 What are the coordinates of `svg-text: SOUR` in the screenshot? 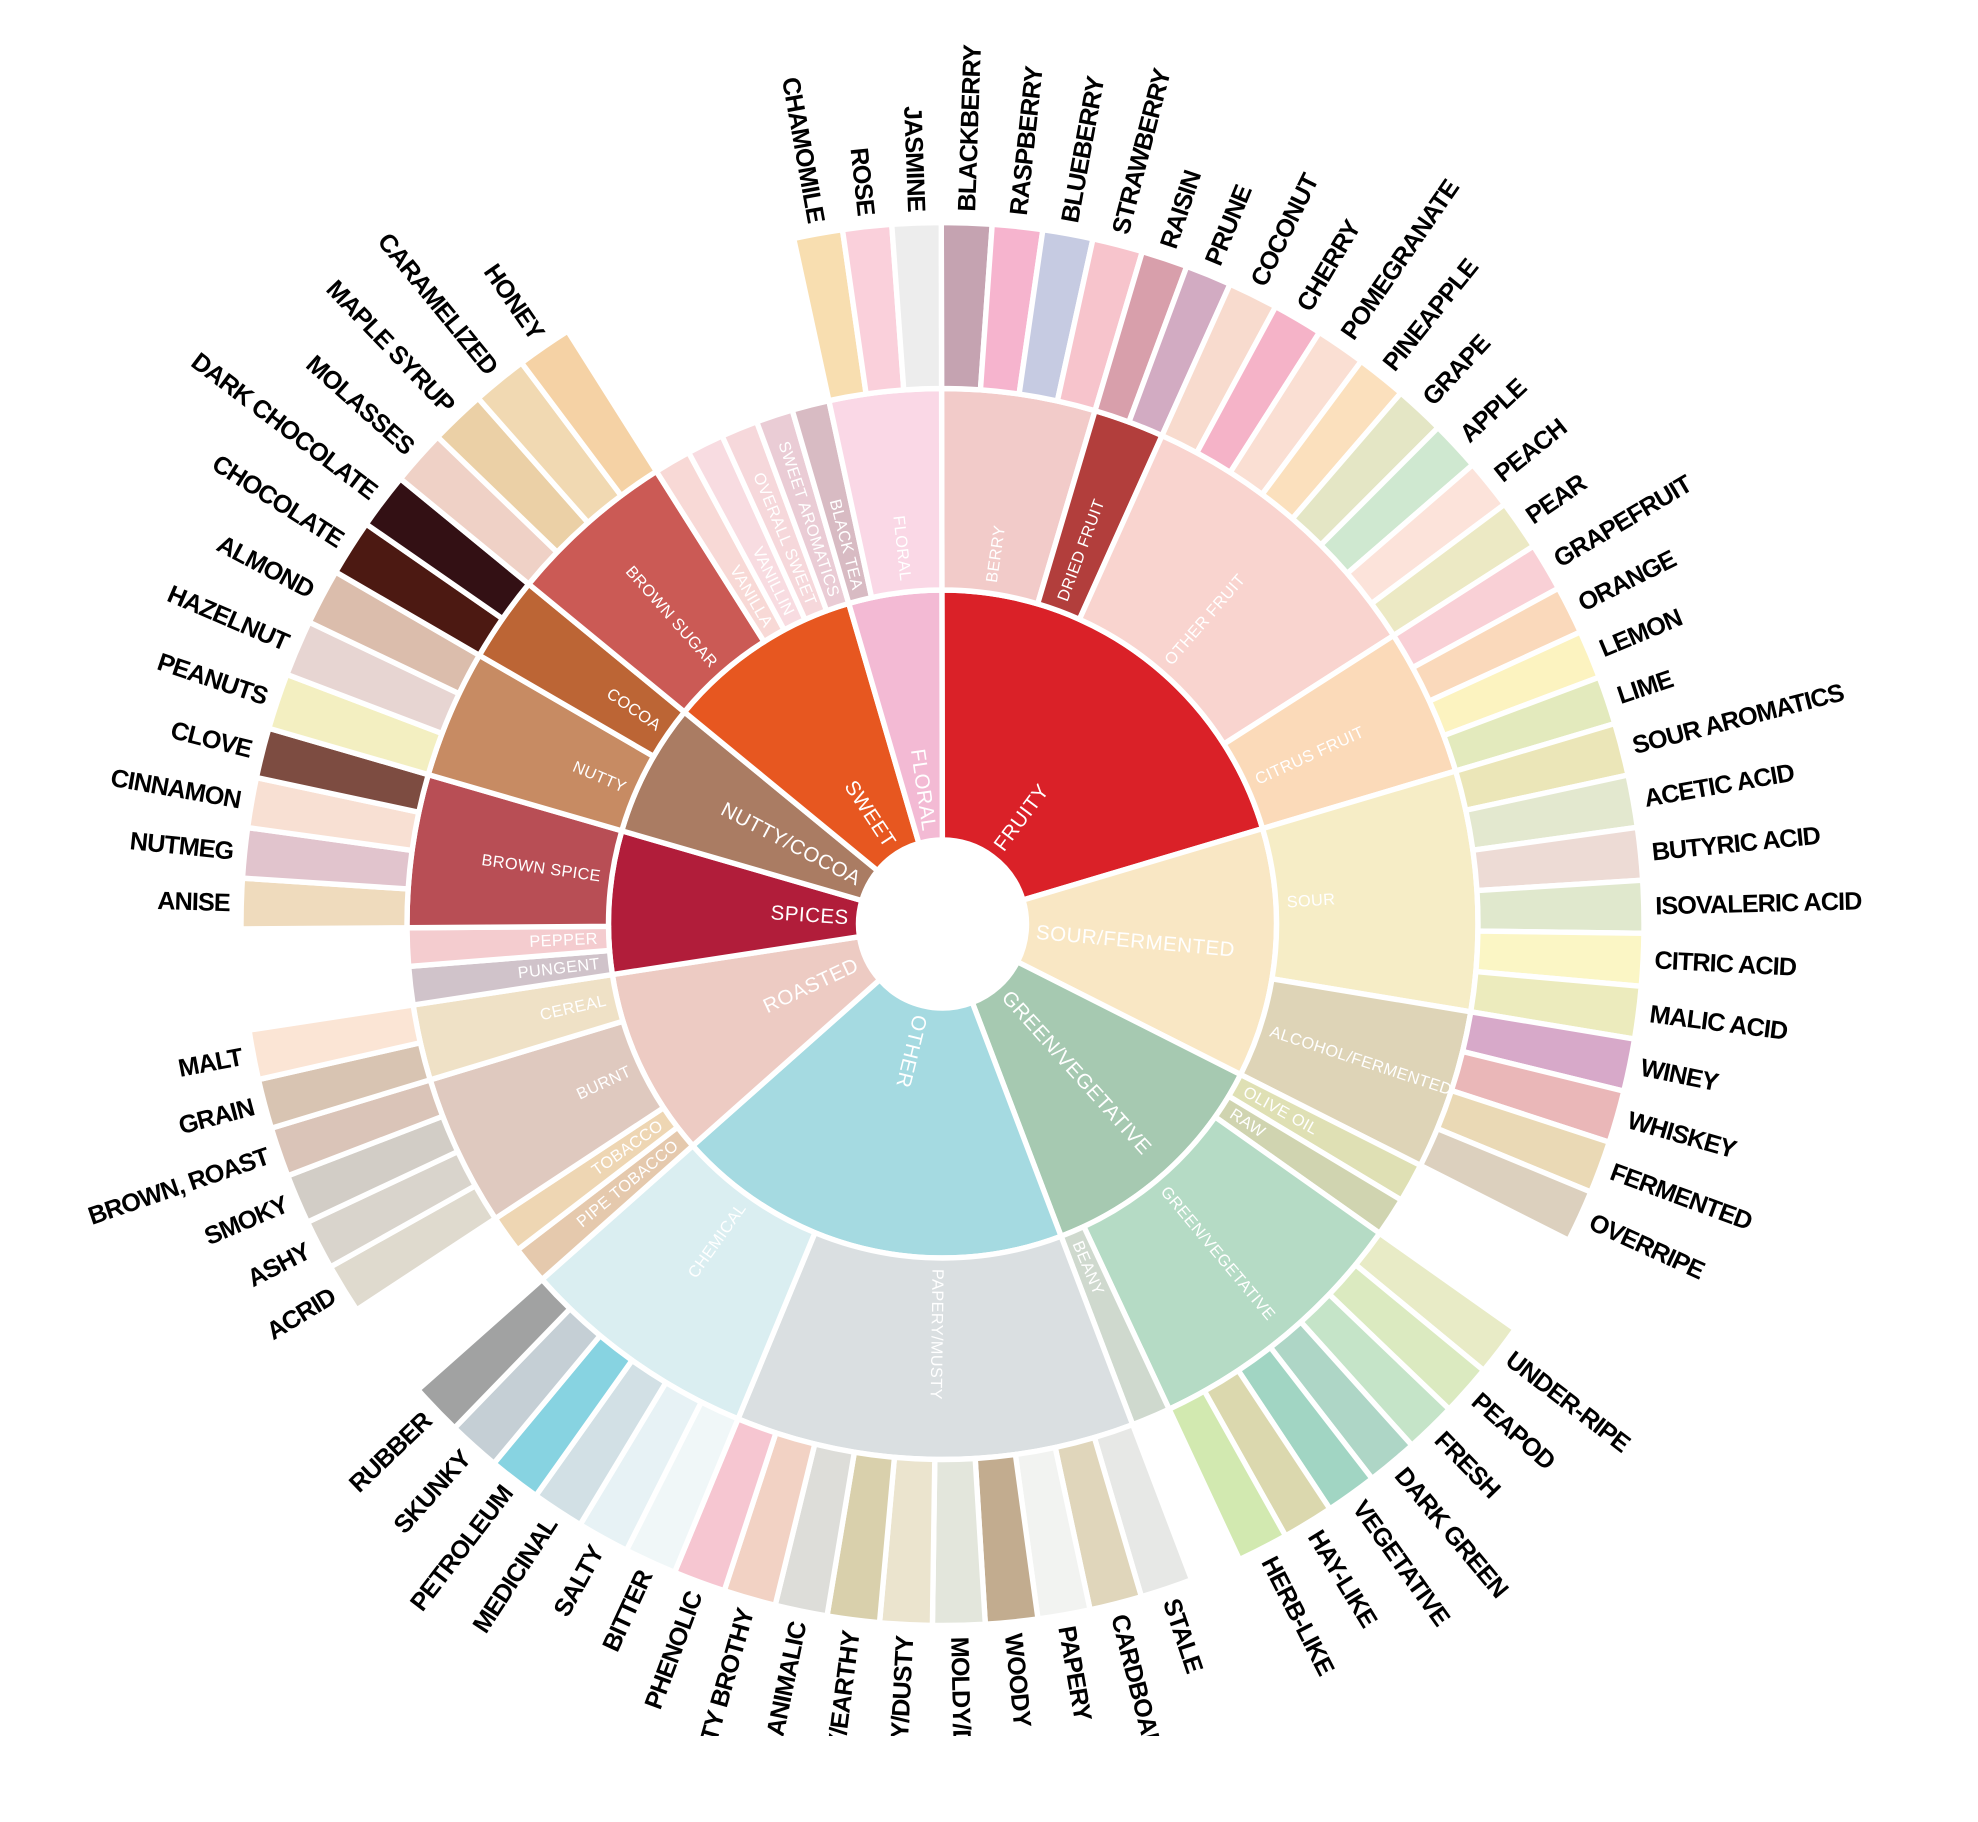 It's located at (1311, 900).